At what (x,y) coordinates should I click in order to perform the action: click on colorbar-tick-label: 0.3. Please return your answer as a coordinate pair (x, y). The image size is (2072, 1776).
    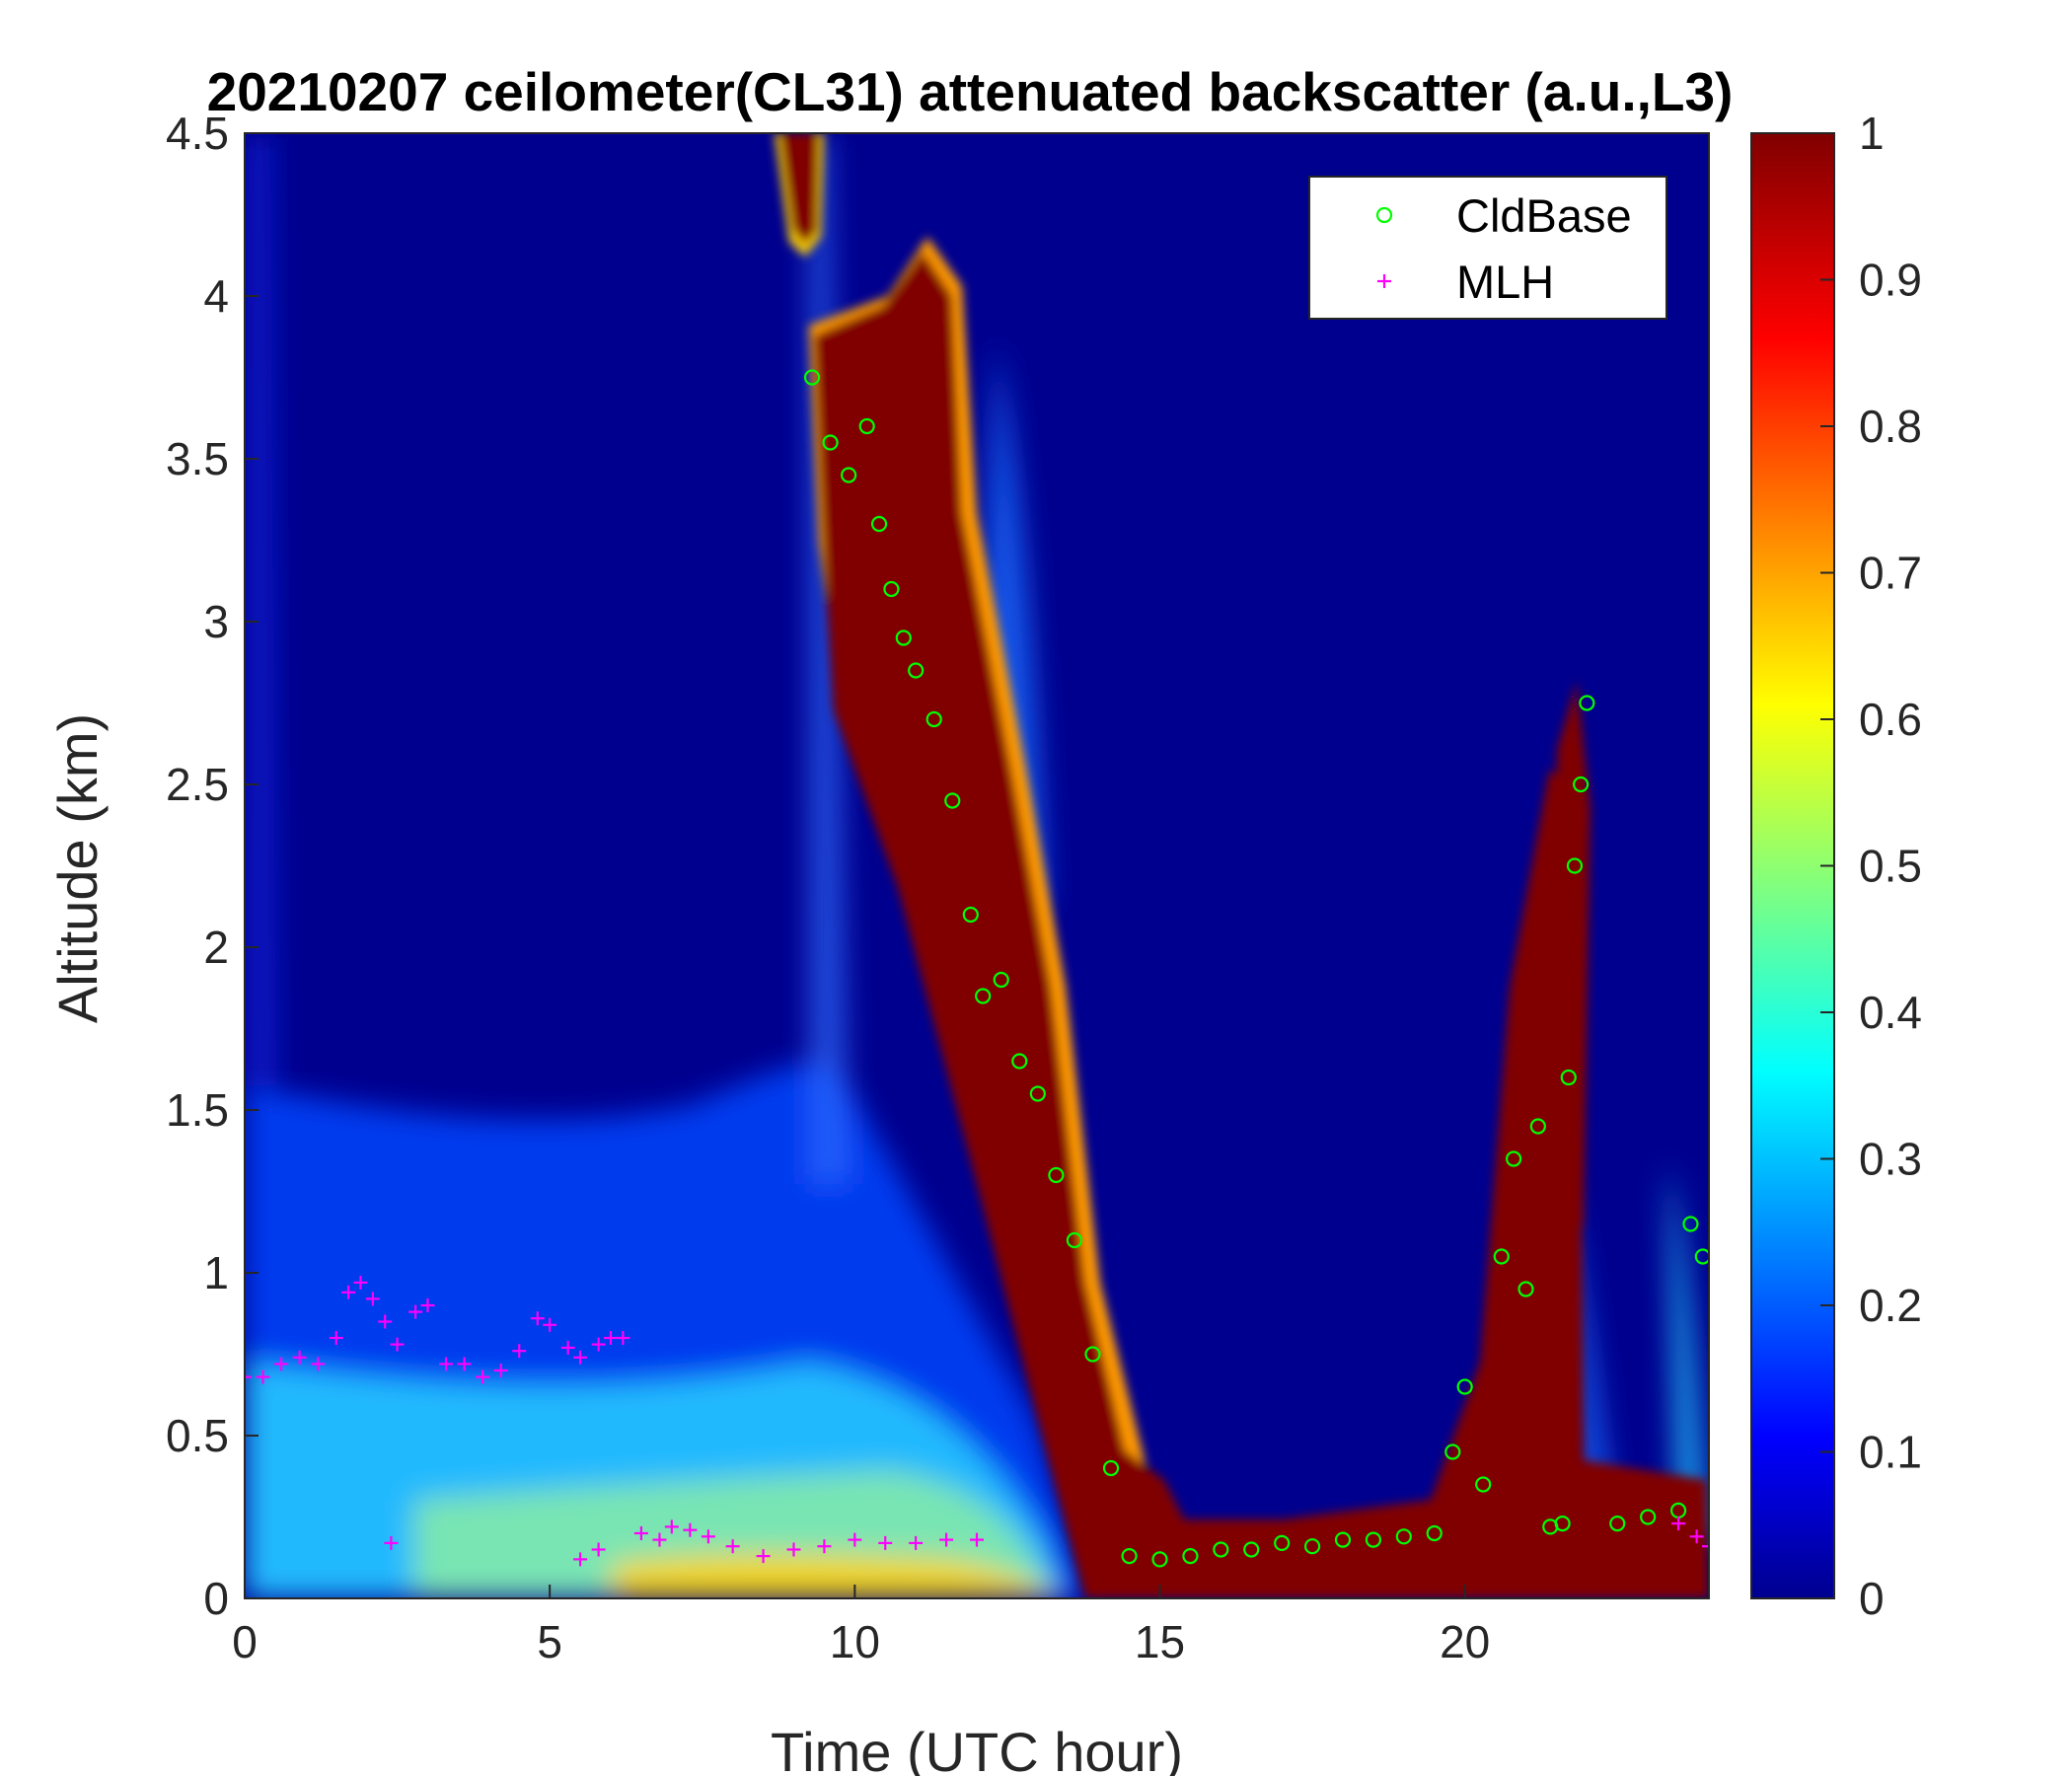
    Looking at the image, I should click on (1891, 1159).